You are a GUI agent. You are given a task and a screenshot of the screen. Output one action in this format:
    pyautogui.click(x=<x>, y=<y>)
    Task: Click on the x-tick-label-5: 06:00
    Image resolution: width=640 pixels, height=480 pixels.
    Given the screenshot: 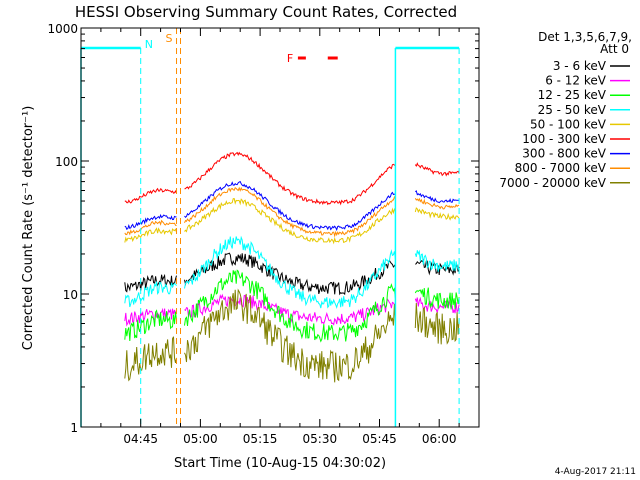 What is the action you would take?
    pyautogui.click(x=439, y=439)
    